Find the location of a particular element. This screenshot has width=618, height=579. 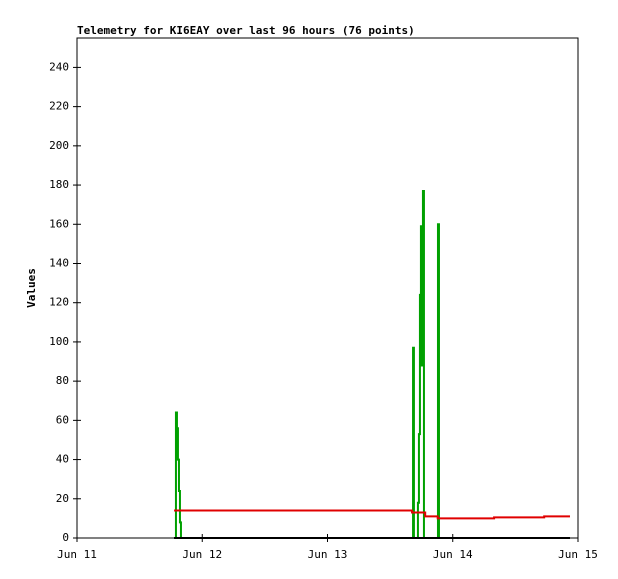

y-tick-label: 140 is located at coordinates (59, 262).